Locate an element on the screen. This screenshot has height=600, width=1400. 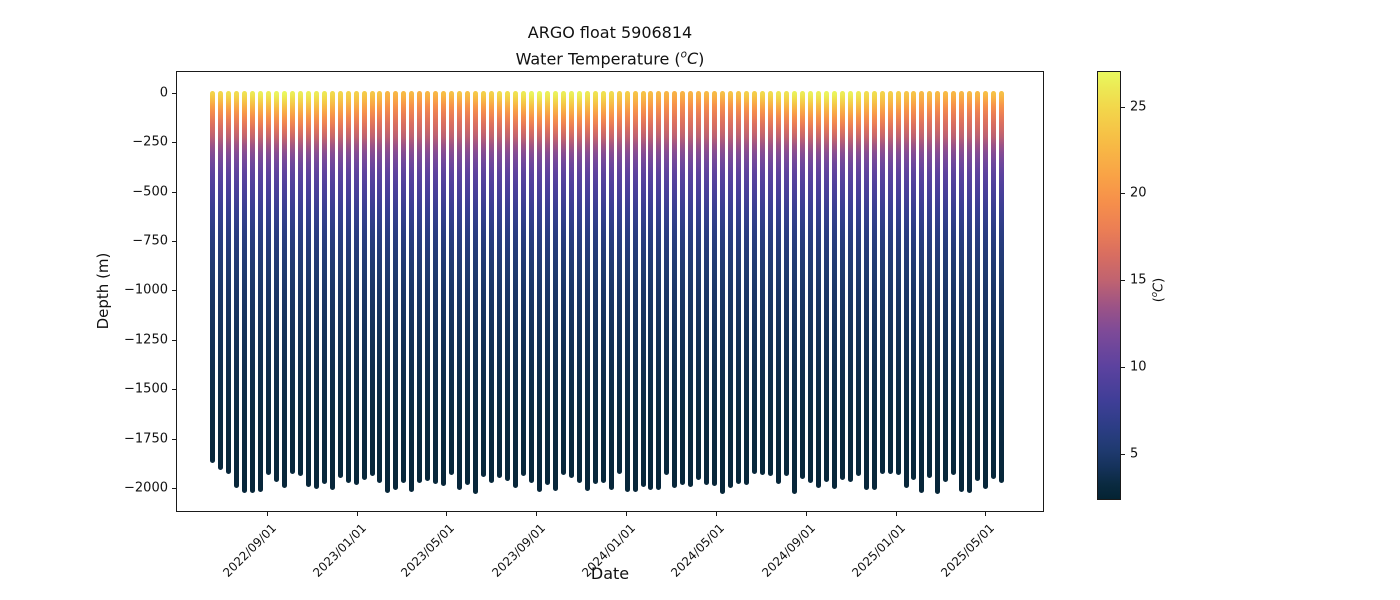
x-tick-label: 2023/01/01 is located at coordinates (339, 550).